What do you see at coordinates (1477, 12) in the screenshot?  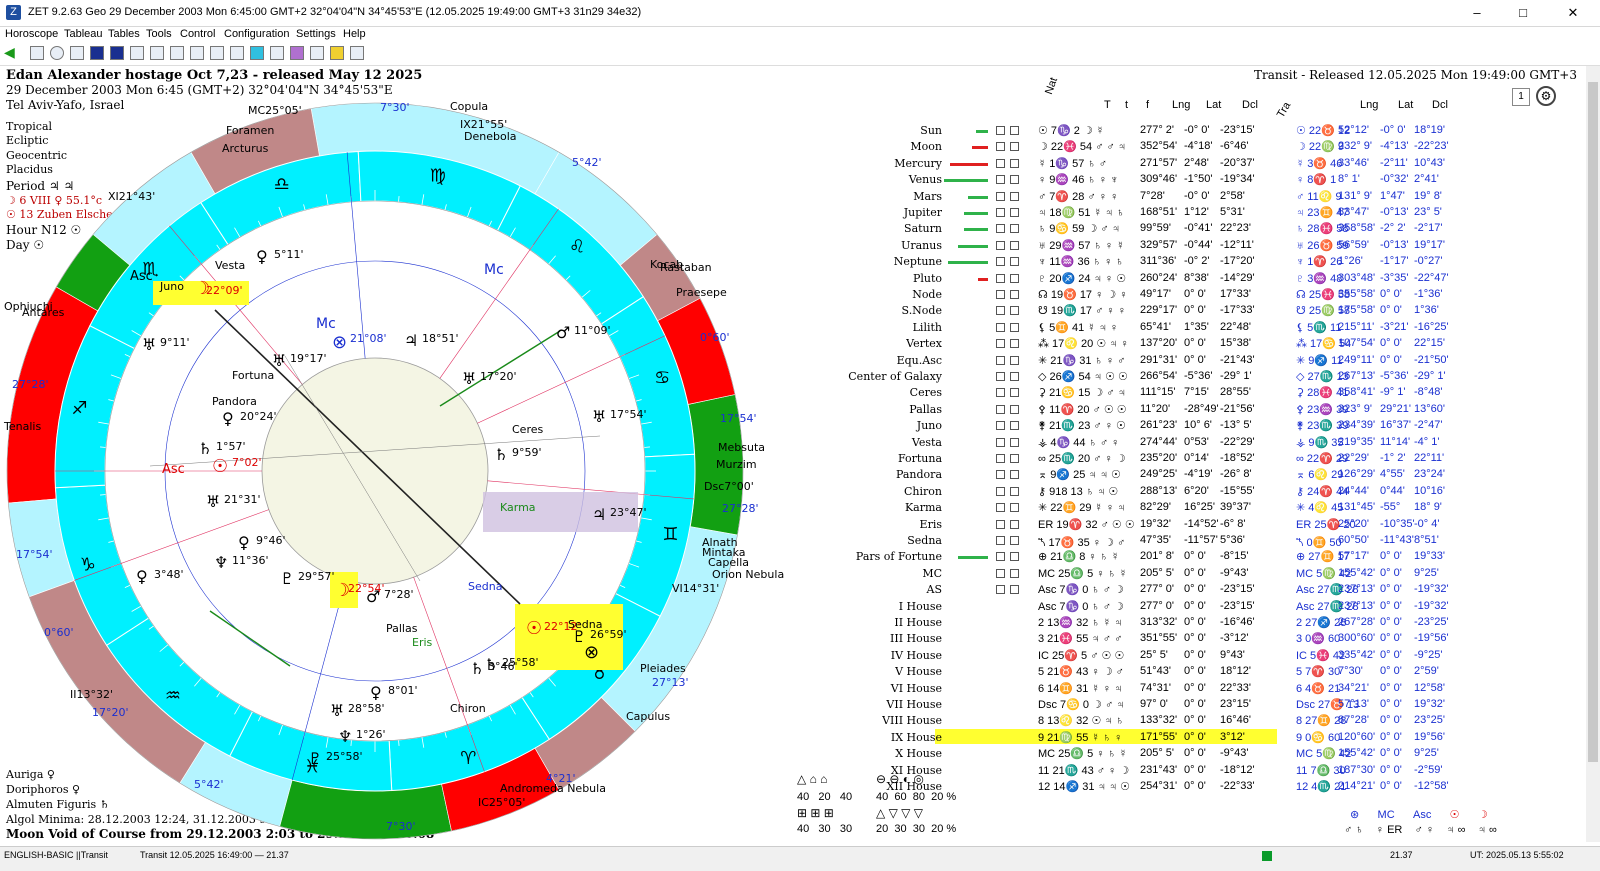 I see `minimize-button: –` at bounding box center [1477, 12].